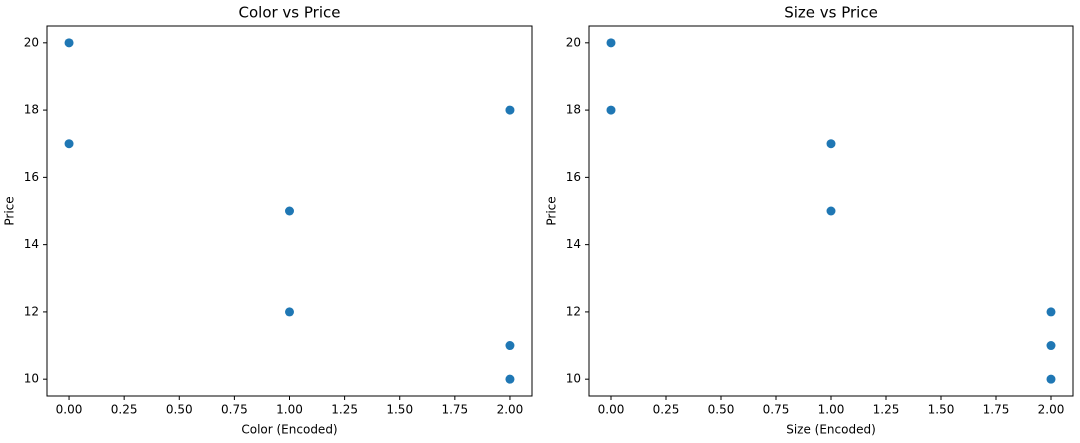 The height and width of the screenshot is (443, 1080). I want to click on x-axis-label: Color (Encoded), so click(289, 430).